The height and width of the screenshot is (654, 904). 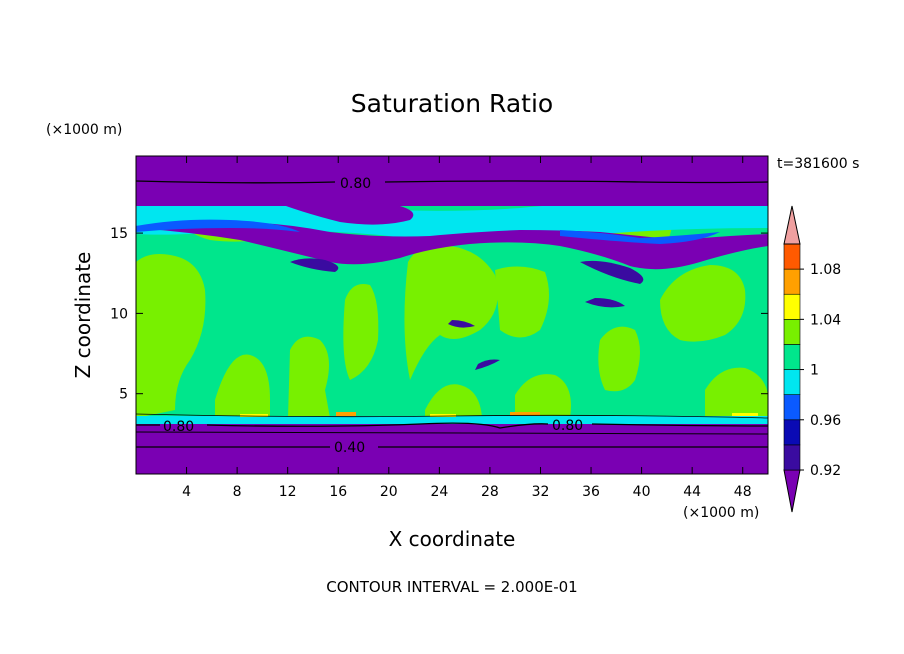 What do you see at coordinates (692, 492) in the screenshot?
I see `x-tick-label: 44` at bounding box center [692, 492].